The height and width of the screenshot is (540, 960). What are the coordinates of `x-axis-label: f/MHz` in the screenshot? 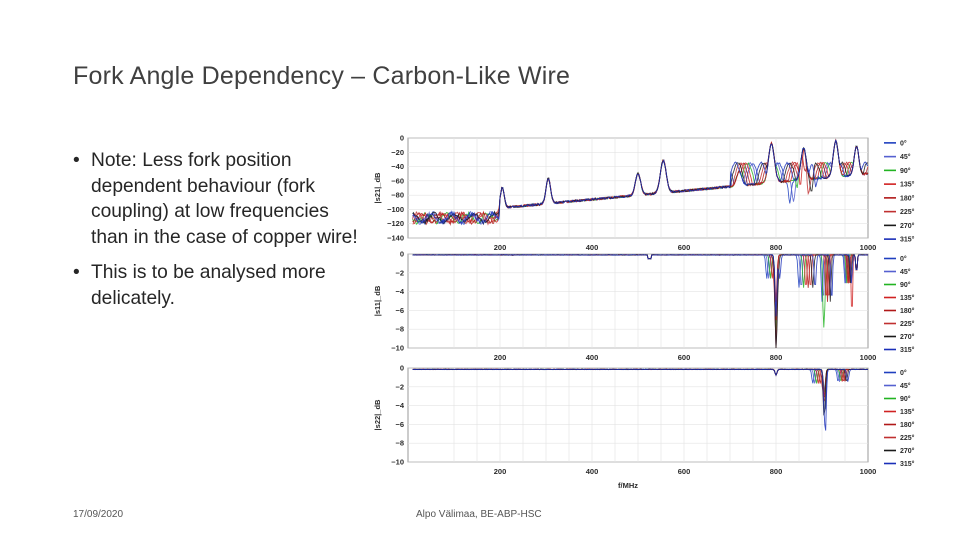 It's located at (628, 485).